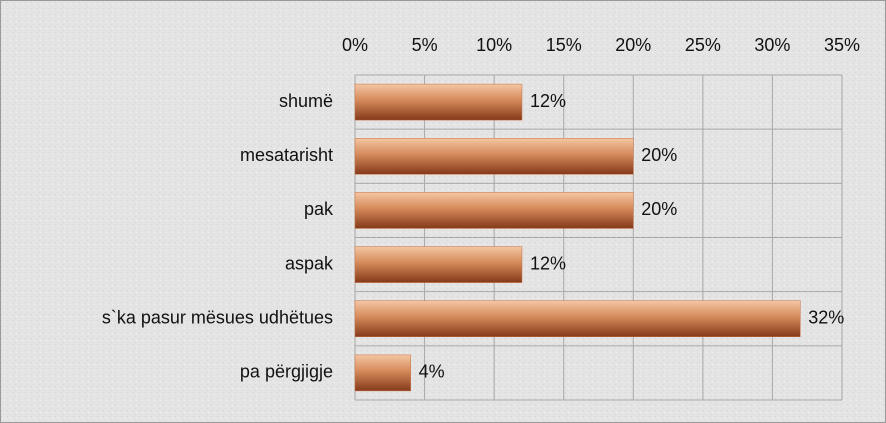  Describe the element at coordinates (432, 372) in the screenshot. I see `value-label: 4%` at that location.